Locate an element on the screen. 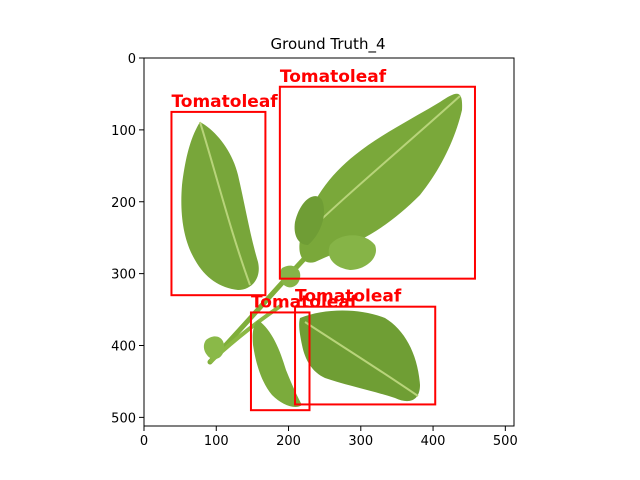 The image size is (640, 480). y-tick-label: 400 is located at coordinates (123, 347).